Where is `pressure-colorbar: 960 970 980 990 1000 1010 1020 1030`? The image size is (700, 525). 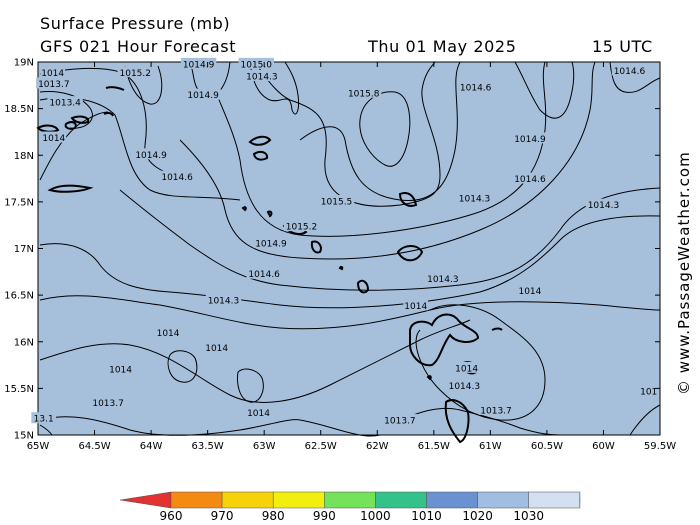 pressure-colorbar: 960 970 980 990 1000 1010 1020 1030 is located at coordinates (350, 507).